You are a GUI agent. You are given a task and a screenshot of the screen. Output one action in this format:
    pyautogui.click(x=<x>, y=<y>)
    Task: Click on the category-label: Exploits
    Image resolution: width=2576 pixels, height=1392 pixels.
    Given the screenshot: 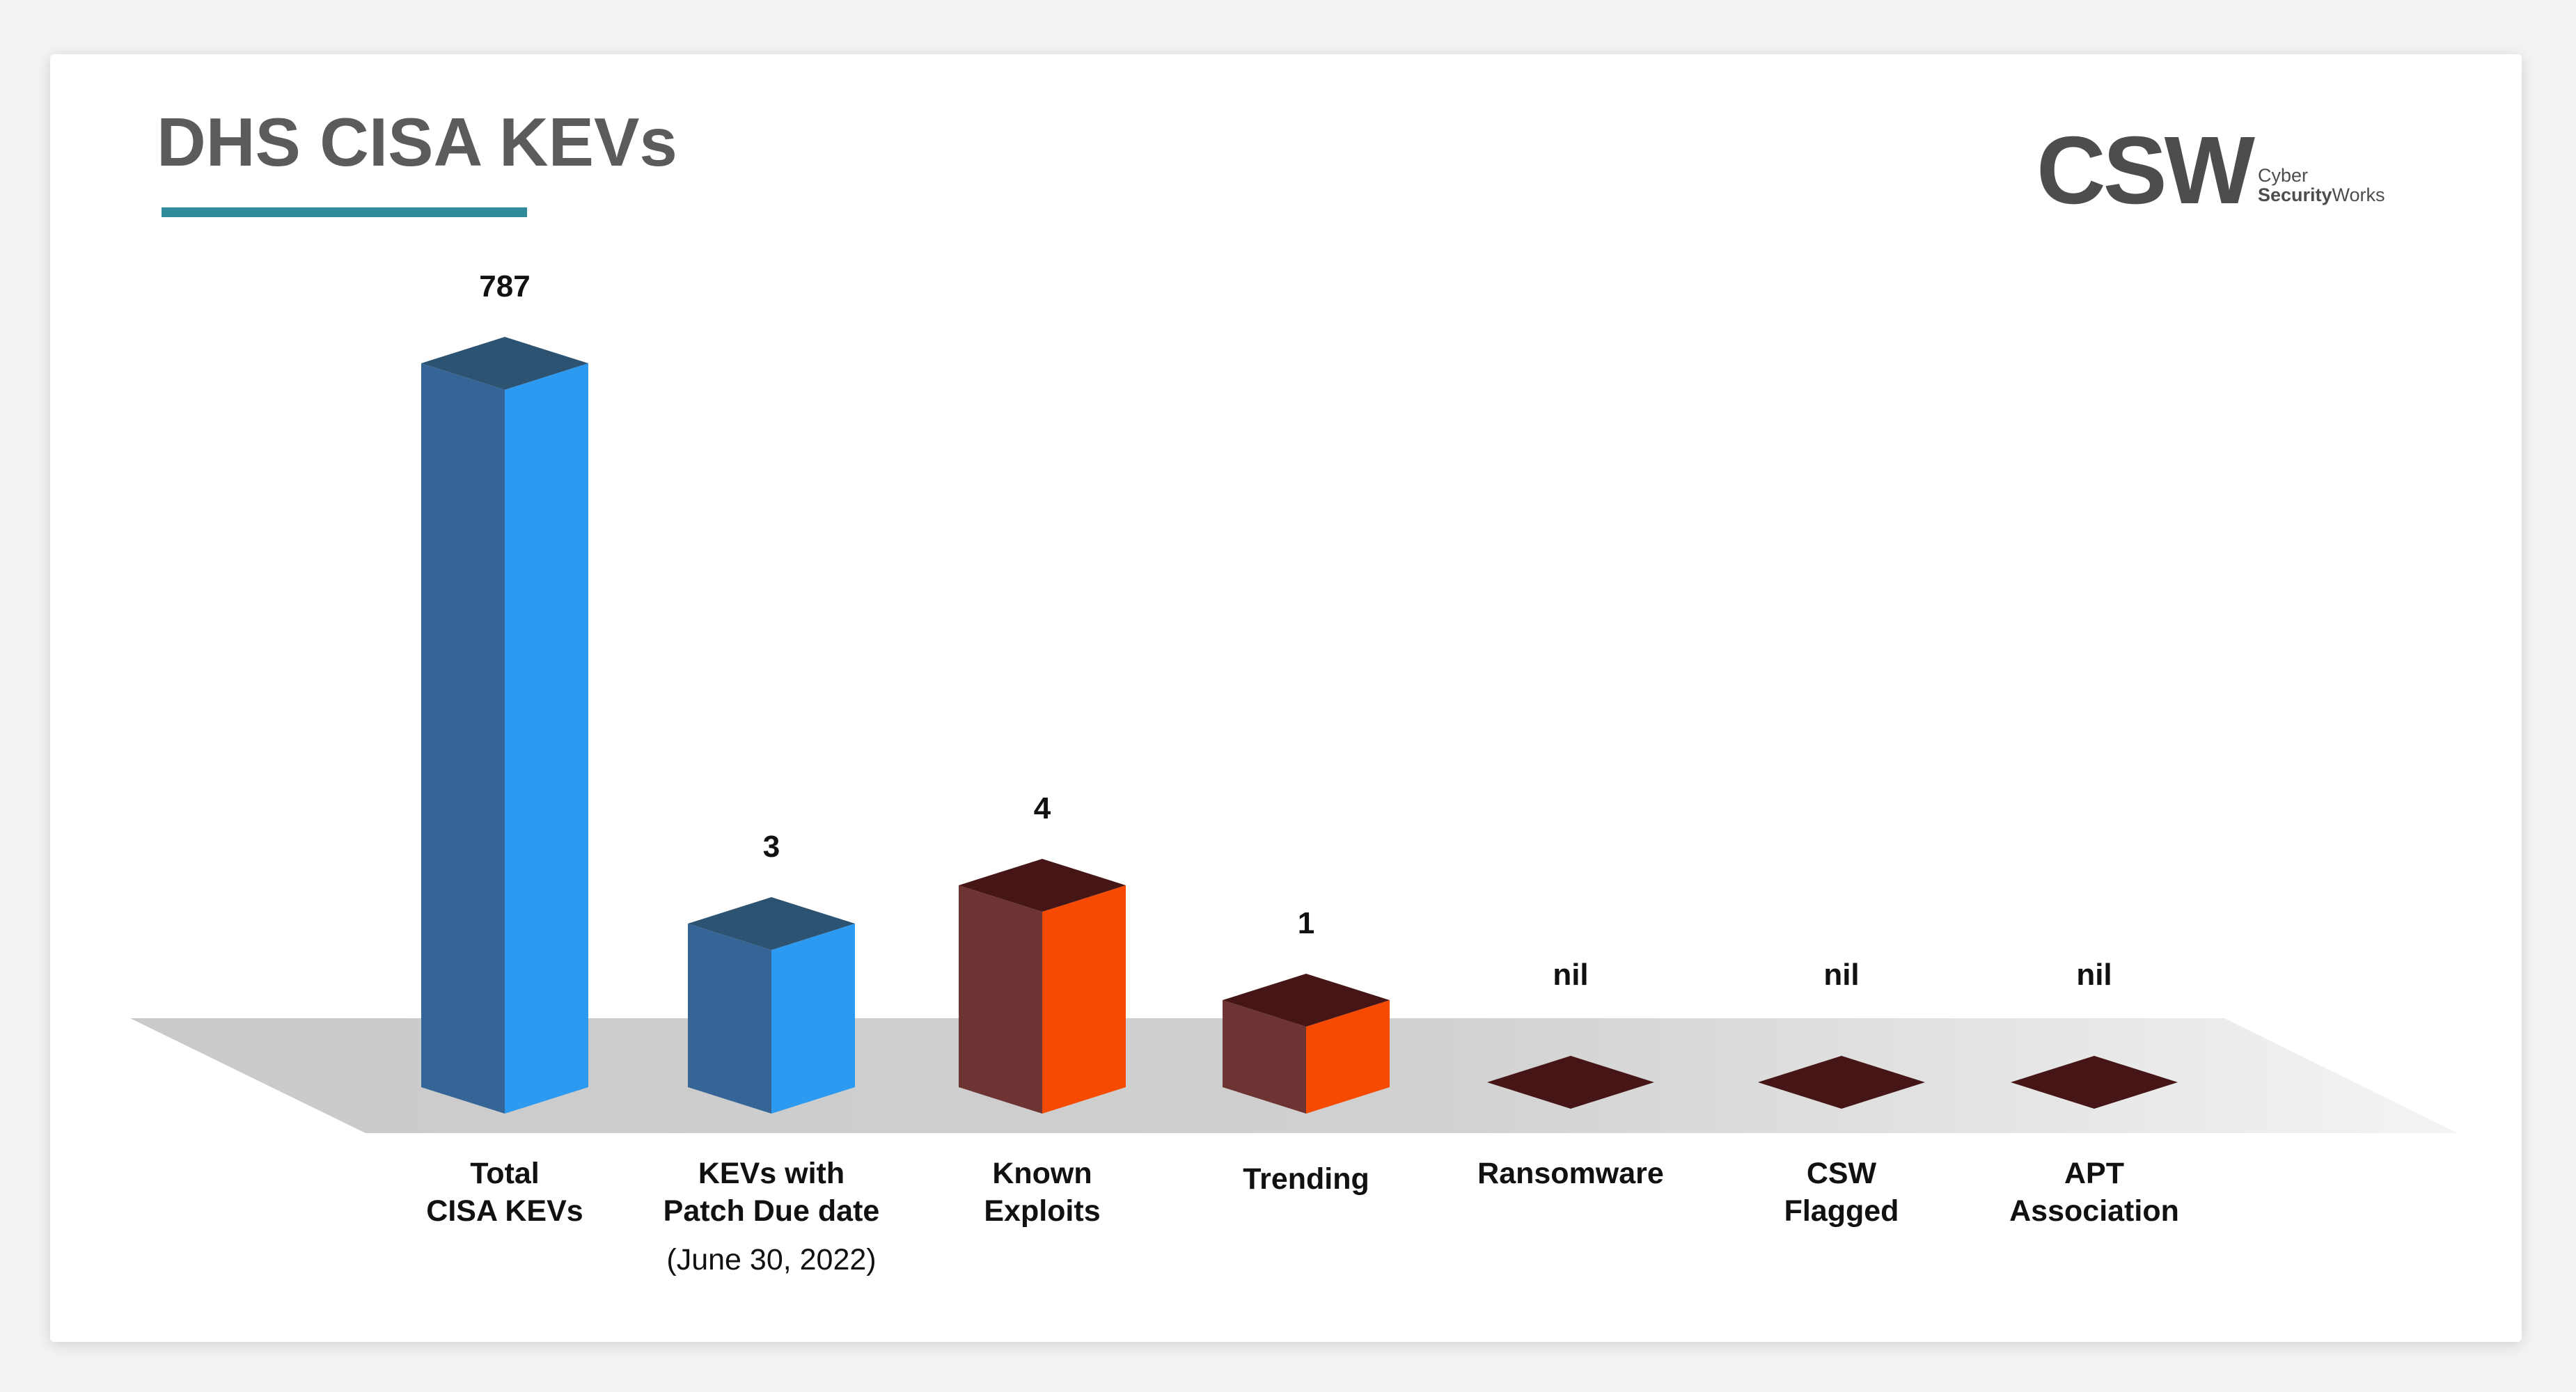 What is the action you would take?
    pyautogui.click(x=1042, y=1211)
    